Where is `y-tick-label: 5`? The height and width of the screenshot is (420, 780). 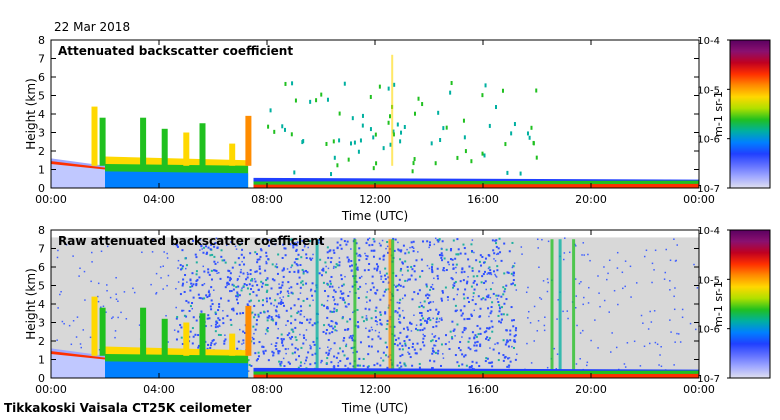 y-tick-label: 5 is located at coordinates (41, 96).